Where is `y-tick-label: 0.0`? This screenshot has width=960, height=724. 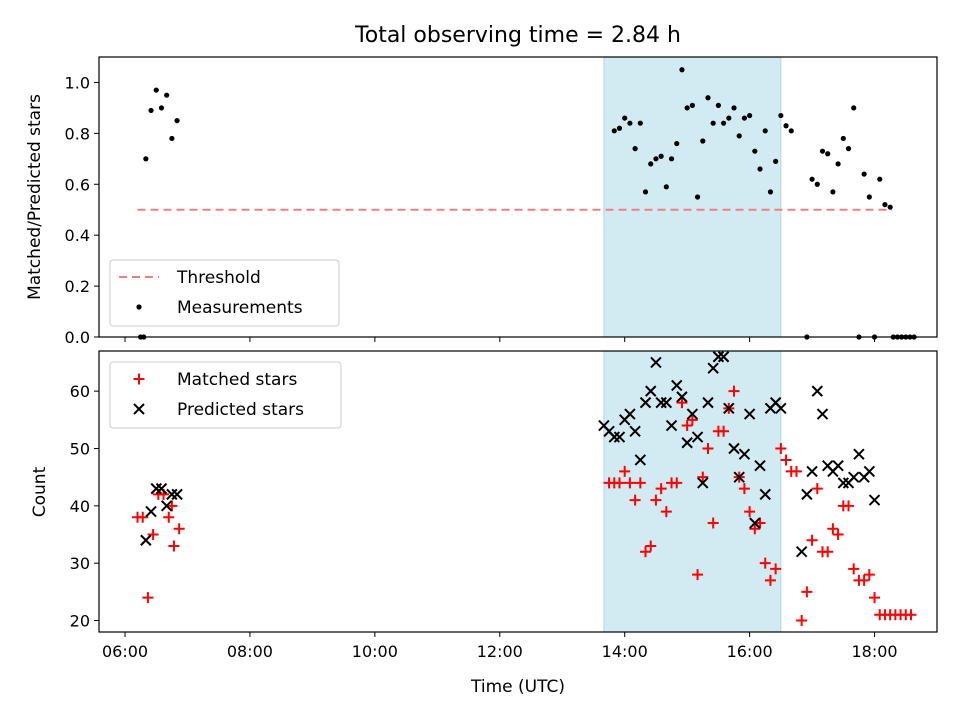
y-tick-label: 0.0 is located at coordinates (77, 337).